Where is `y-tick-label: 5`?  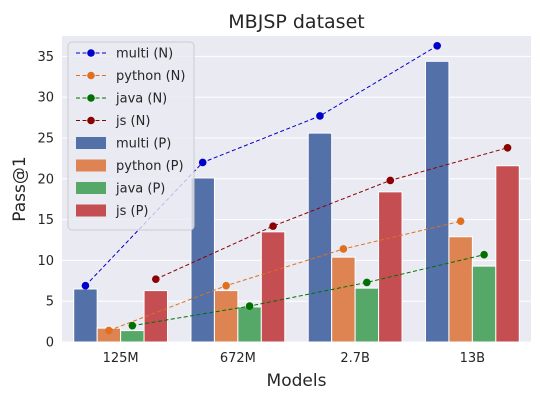
y-tick-label: 5 is located at coordinates (50, 302).